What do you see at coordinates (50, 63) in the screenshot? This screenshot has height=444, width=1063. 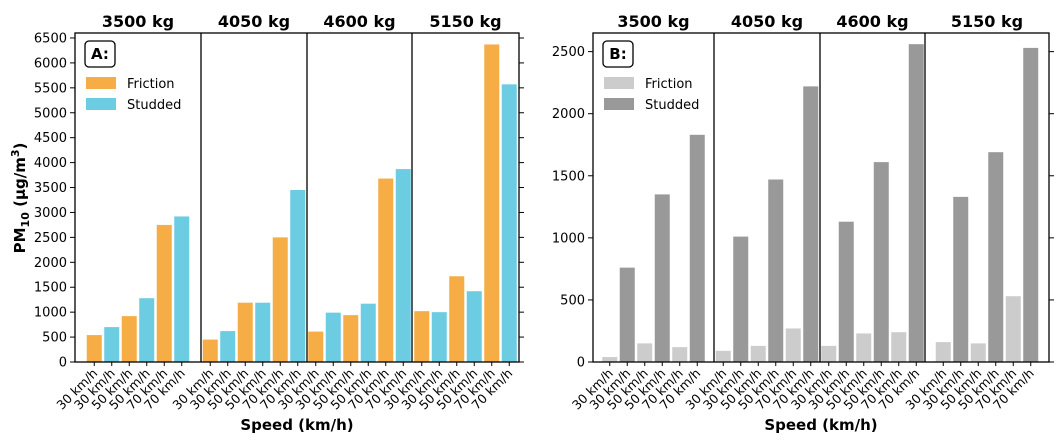 I see `y-tick-label: 6000` at bounding box center [50, 63].